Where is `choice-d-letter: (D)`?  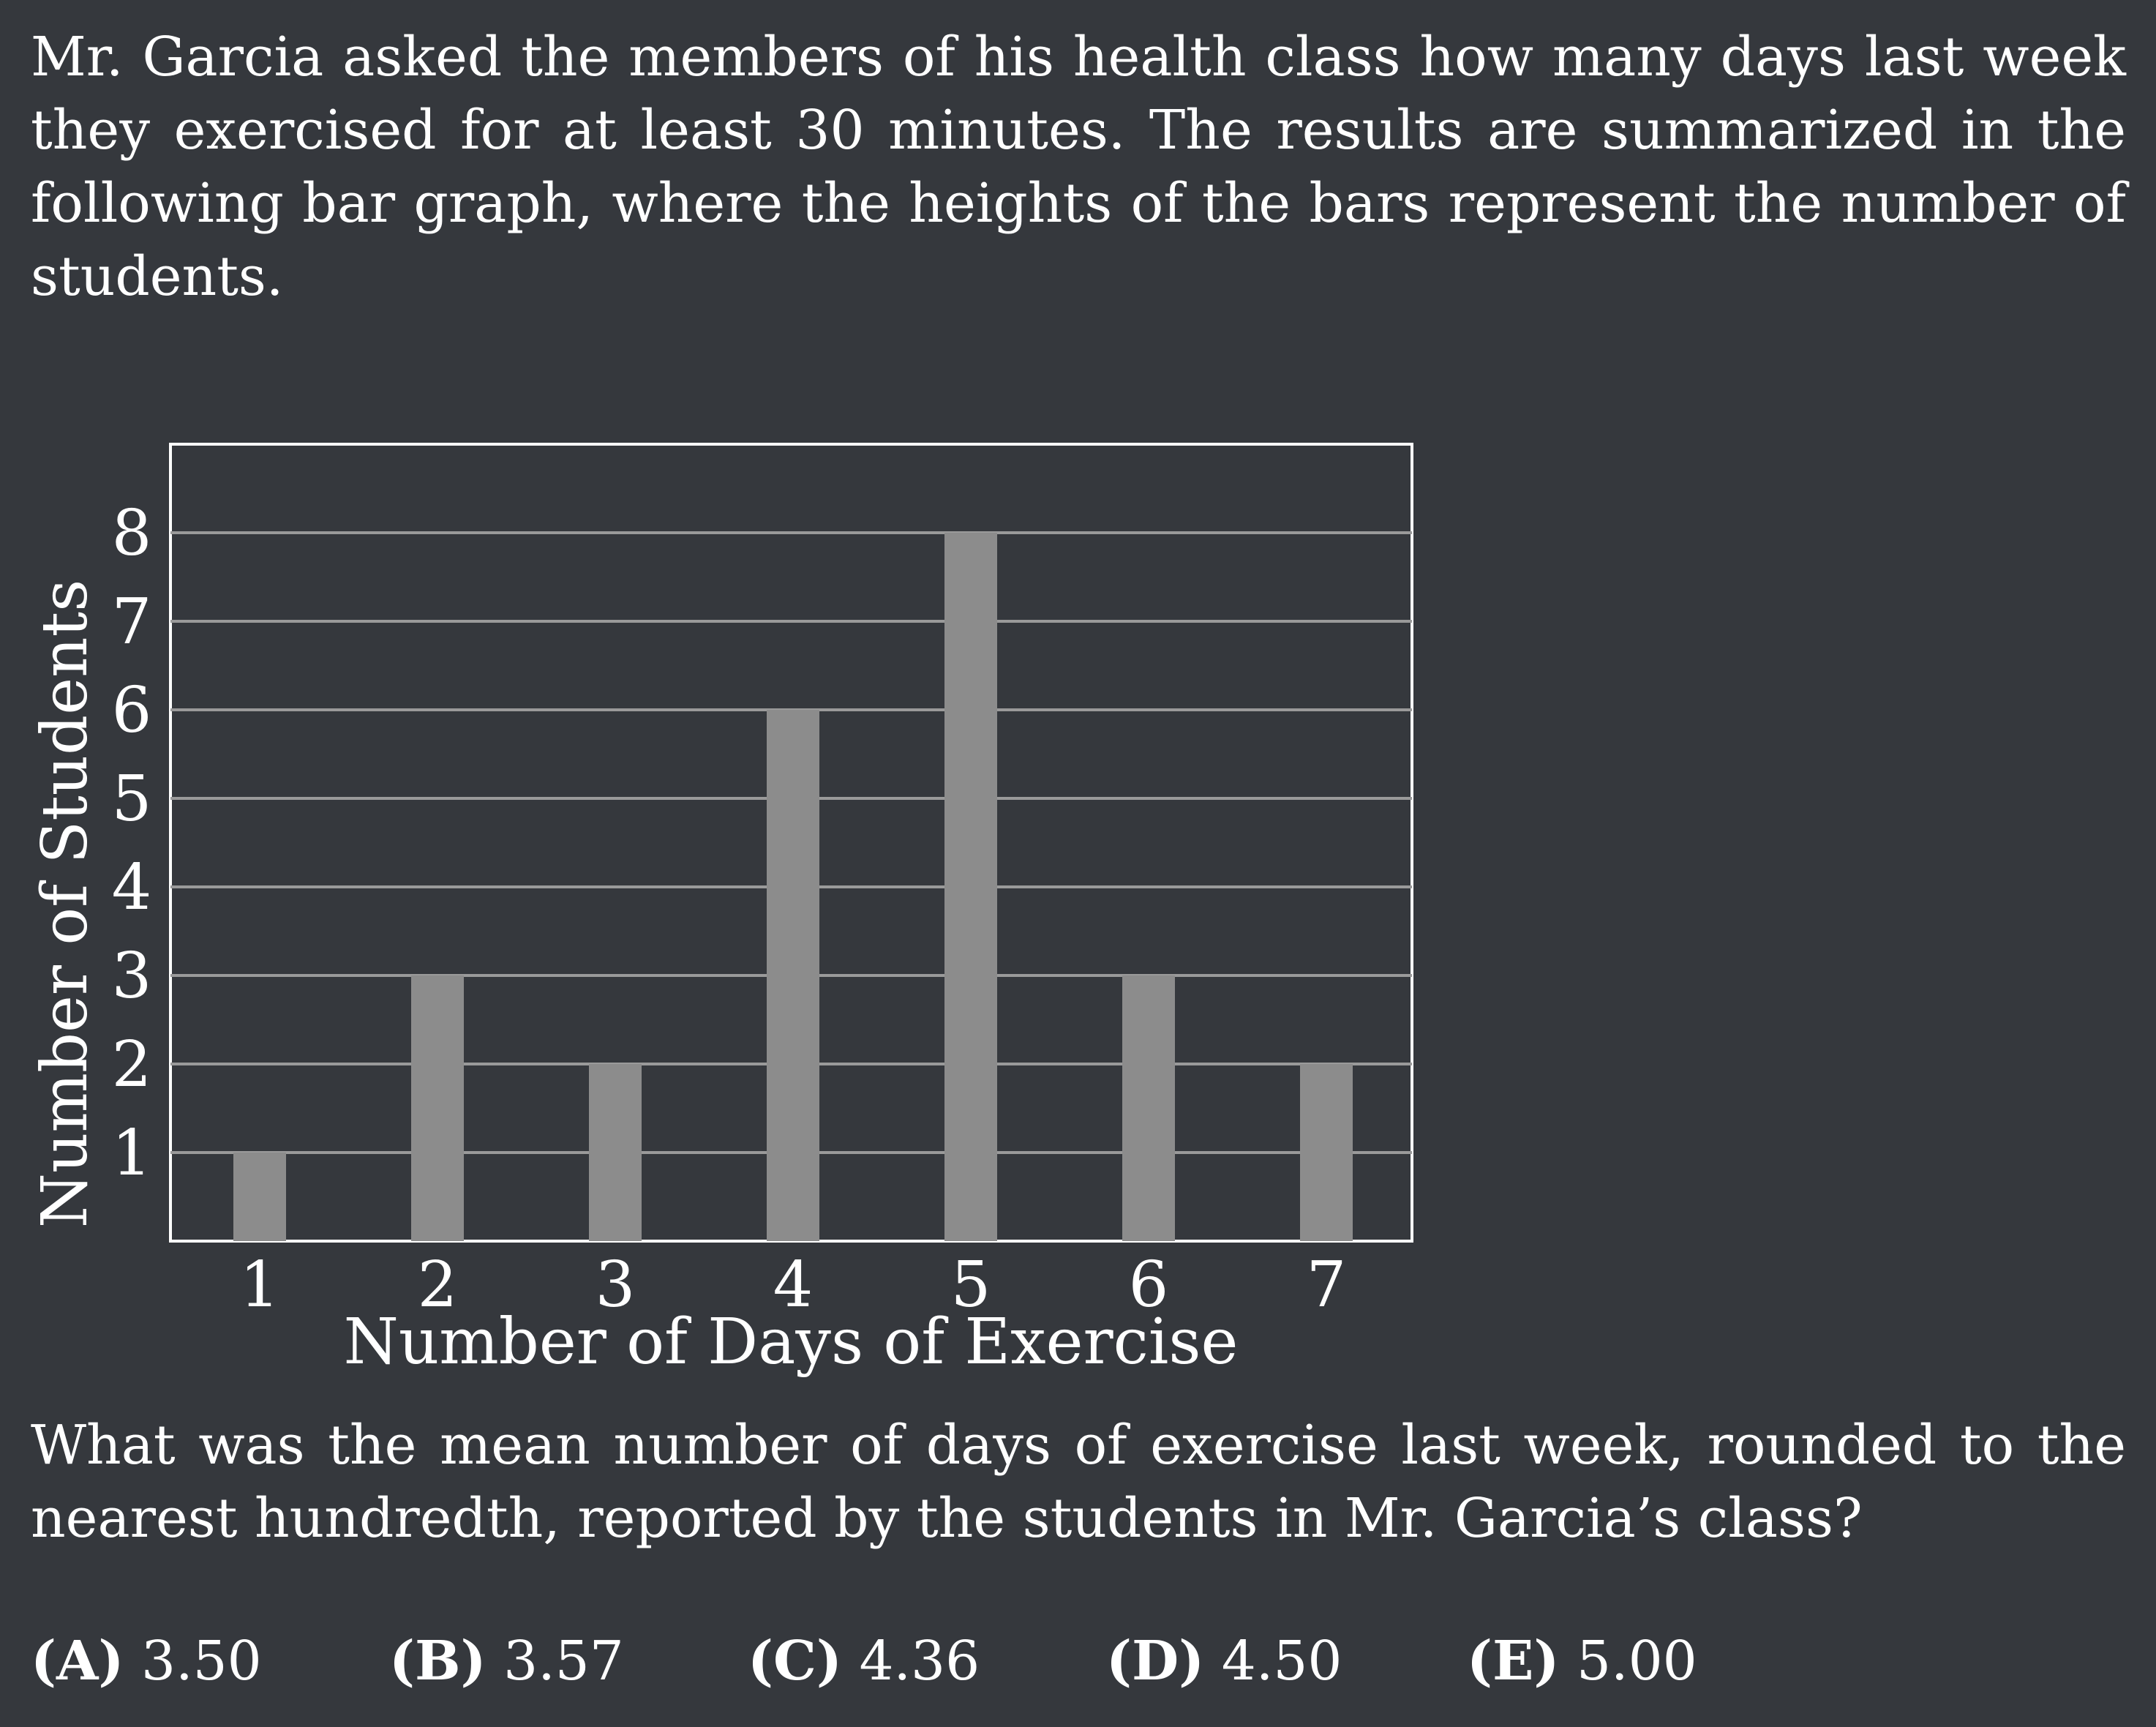
choice-d-letter: (D) is located at coordinates (1155, 1661).